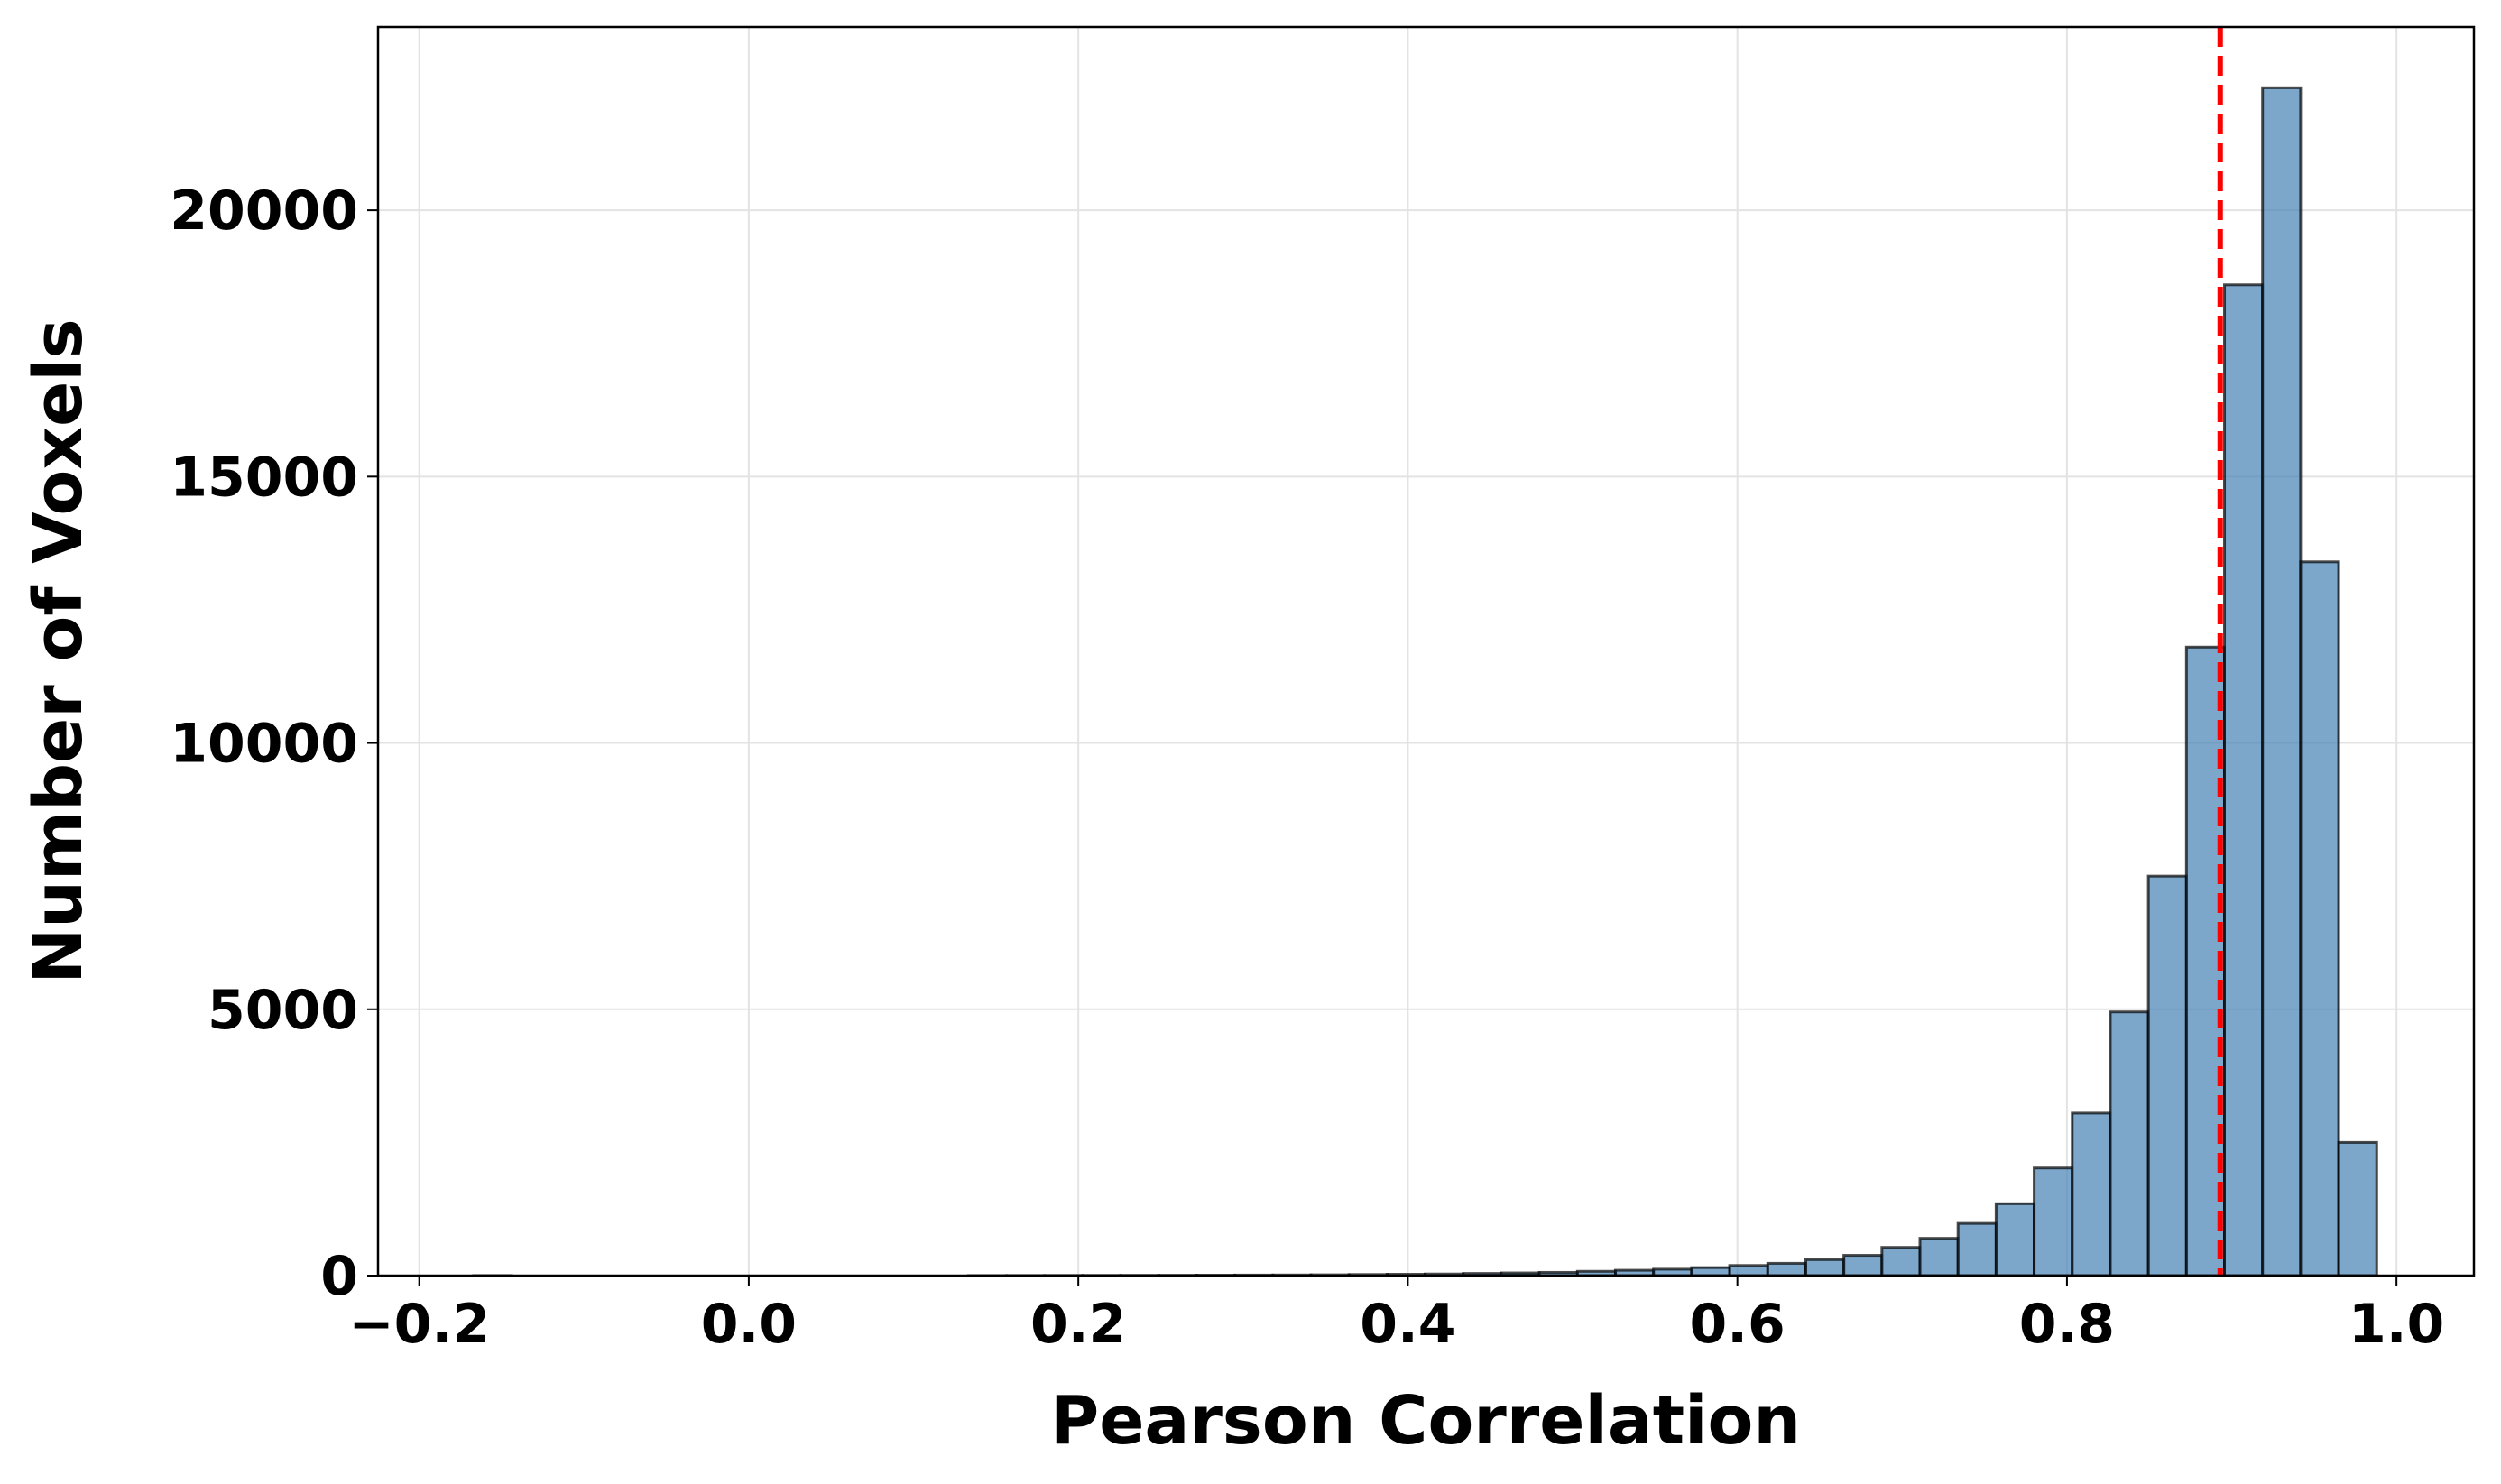 Image resolution: width=2501 pixels, height=1484 pixels. I want to click on y-tick-label: 0, so click(339, 1276).